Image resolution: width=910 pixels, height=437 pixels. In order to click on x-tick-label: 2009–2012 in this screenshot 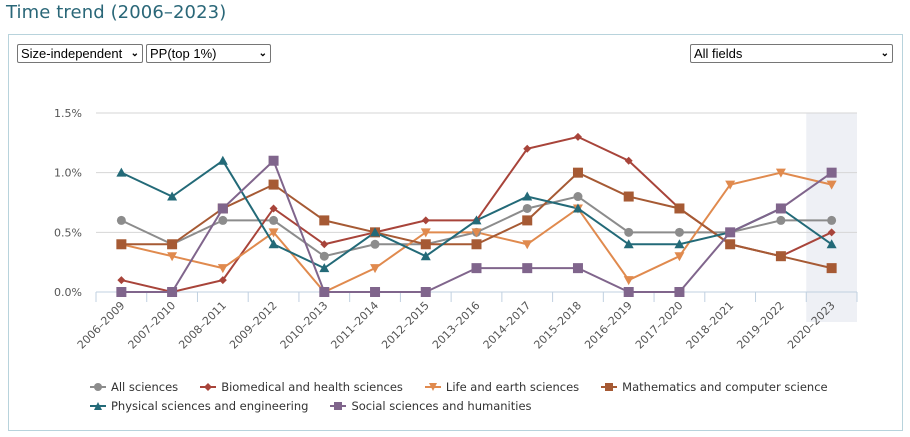, I will do `click(253, 325)`.